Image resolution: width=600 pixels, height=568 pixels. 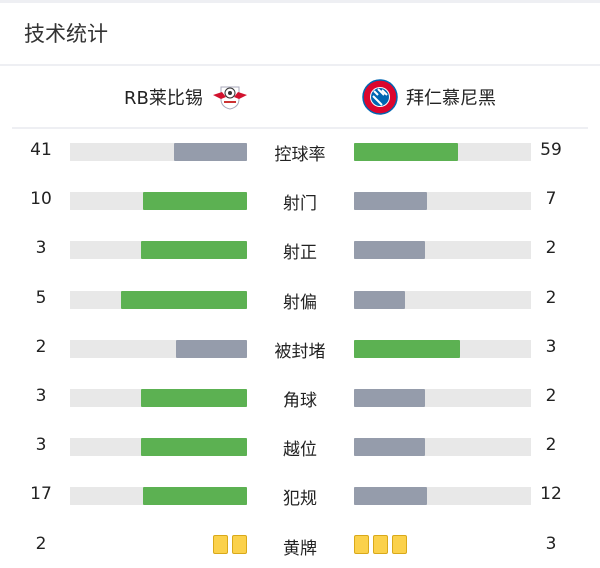 I want to click on stat-row: 5 射偏 2, so click(x=300, y=300).